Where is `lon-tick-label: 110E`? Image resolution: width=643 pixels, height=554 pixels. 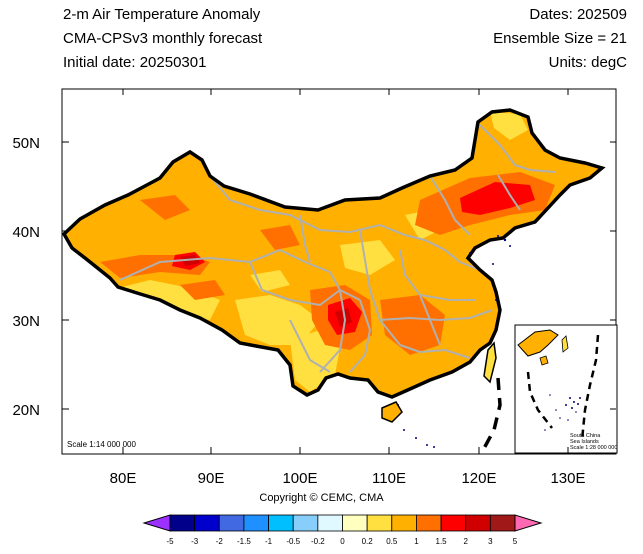 lon-tick-label: 110E is located at coordinates (389, 478).